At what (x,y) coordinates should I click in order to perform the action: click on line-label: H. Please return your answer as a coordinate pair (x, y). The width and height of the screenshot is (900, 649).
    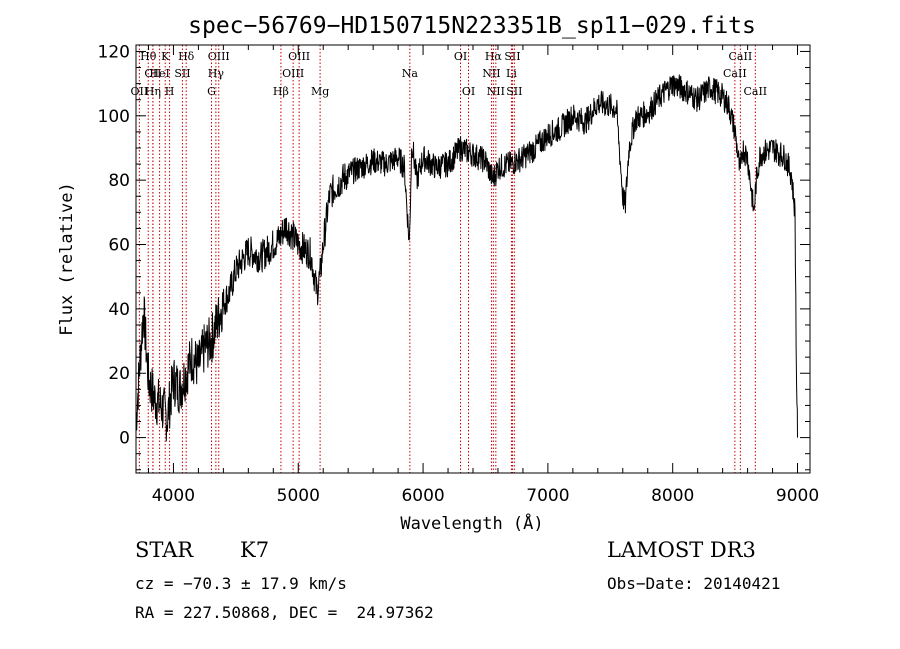
    Looking at the image, I should click on (170, 91).